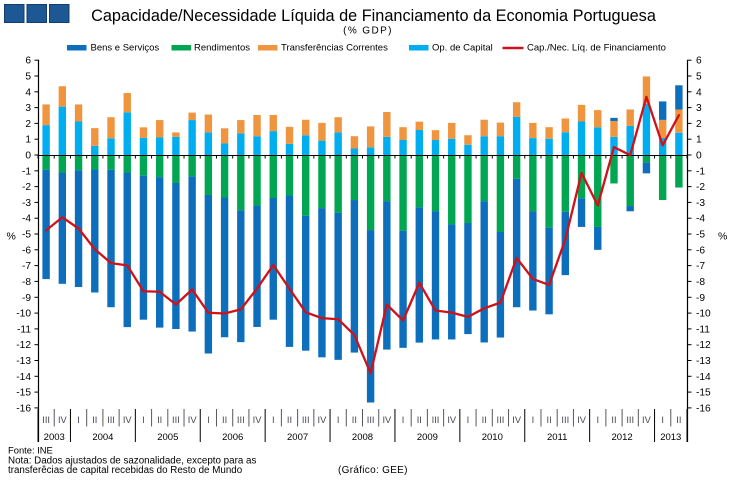 The height and width of the screenshot is (490, 740). I want to click on svg-text:Cap./Nec. Líq. de Financiament: Cap./Nec. Líq. de Financiamento, so click(596, 48).